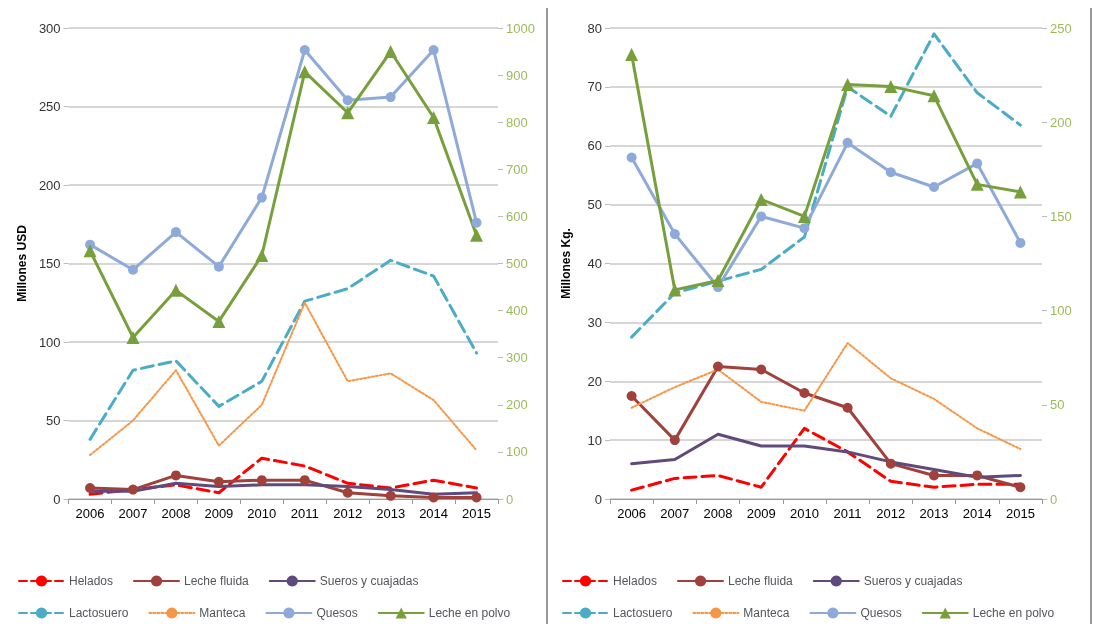  What do you see at coordinates (891, 513) in the screenshot?
I see `x-tick-label: 2012` at bounding box center [891, 513].